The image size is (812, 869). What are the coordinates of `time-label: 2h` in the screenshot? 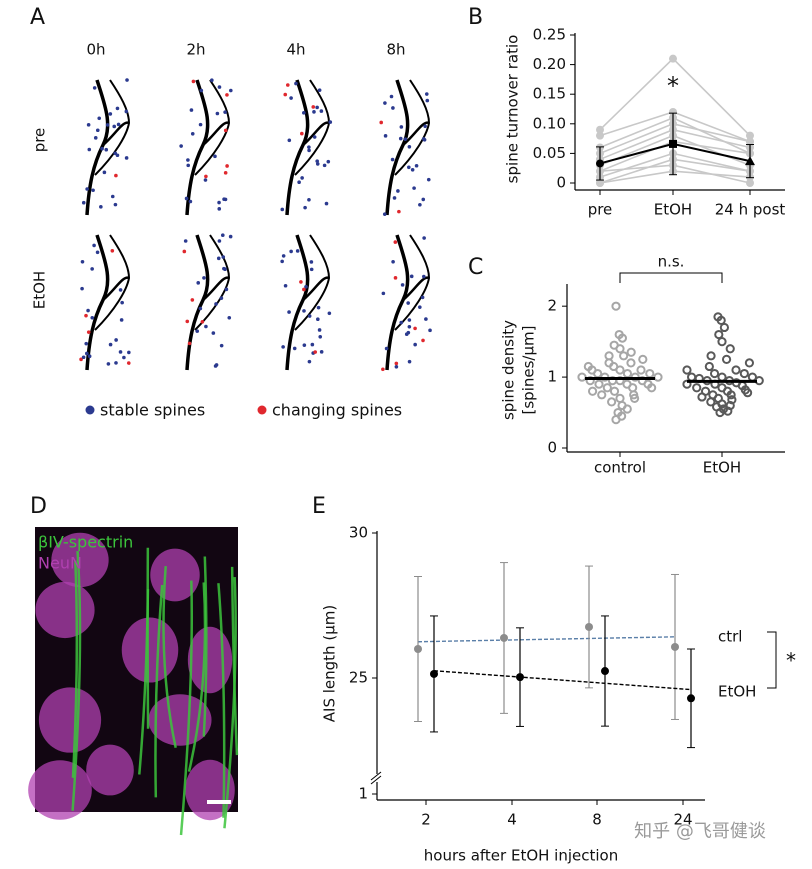 It's located at (195, 50).